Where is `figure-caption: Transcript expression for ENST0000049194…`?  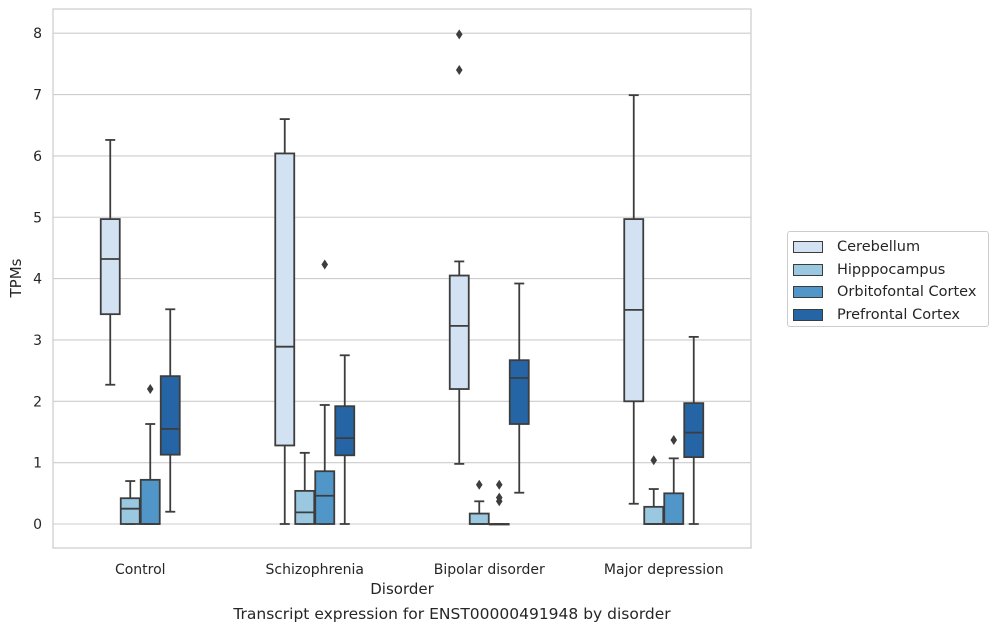 figure-caption: Transcript expression for ENST0000049194… is located at coordinates (452, 614).